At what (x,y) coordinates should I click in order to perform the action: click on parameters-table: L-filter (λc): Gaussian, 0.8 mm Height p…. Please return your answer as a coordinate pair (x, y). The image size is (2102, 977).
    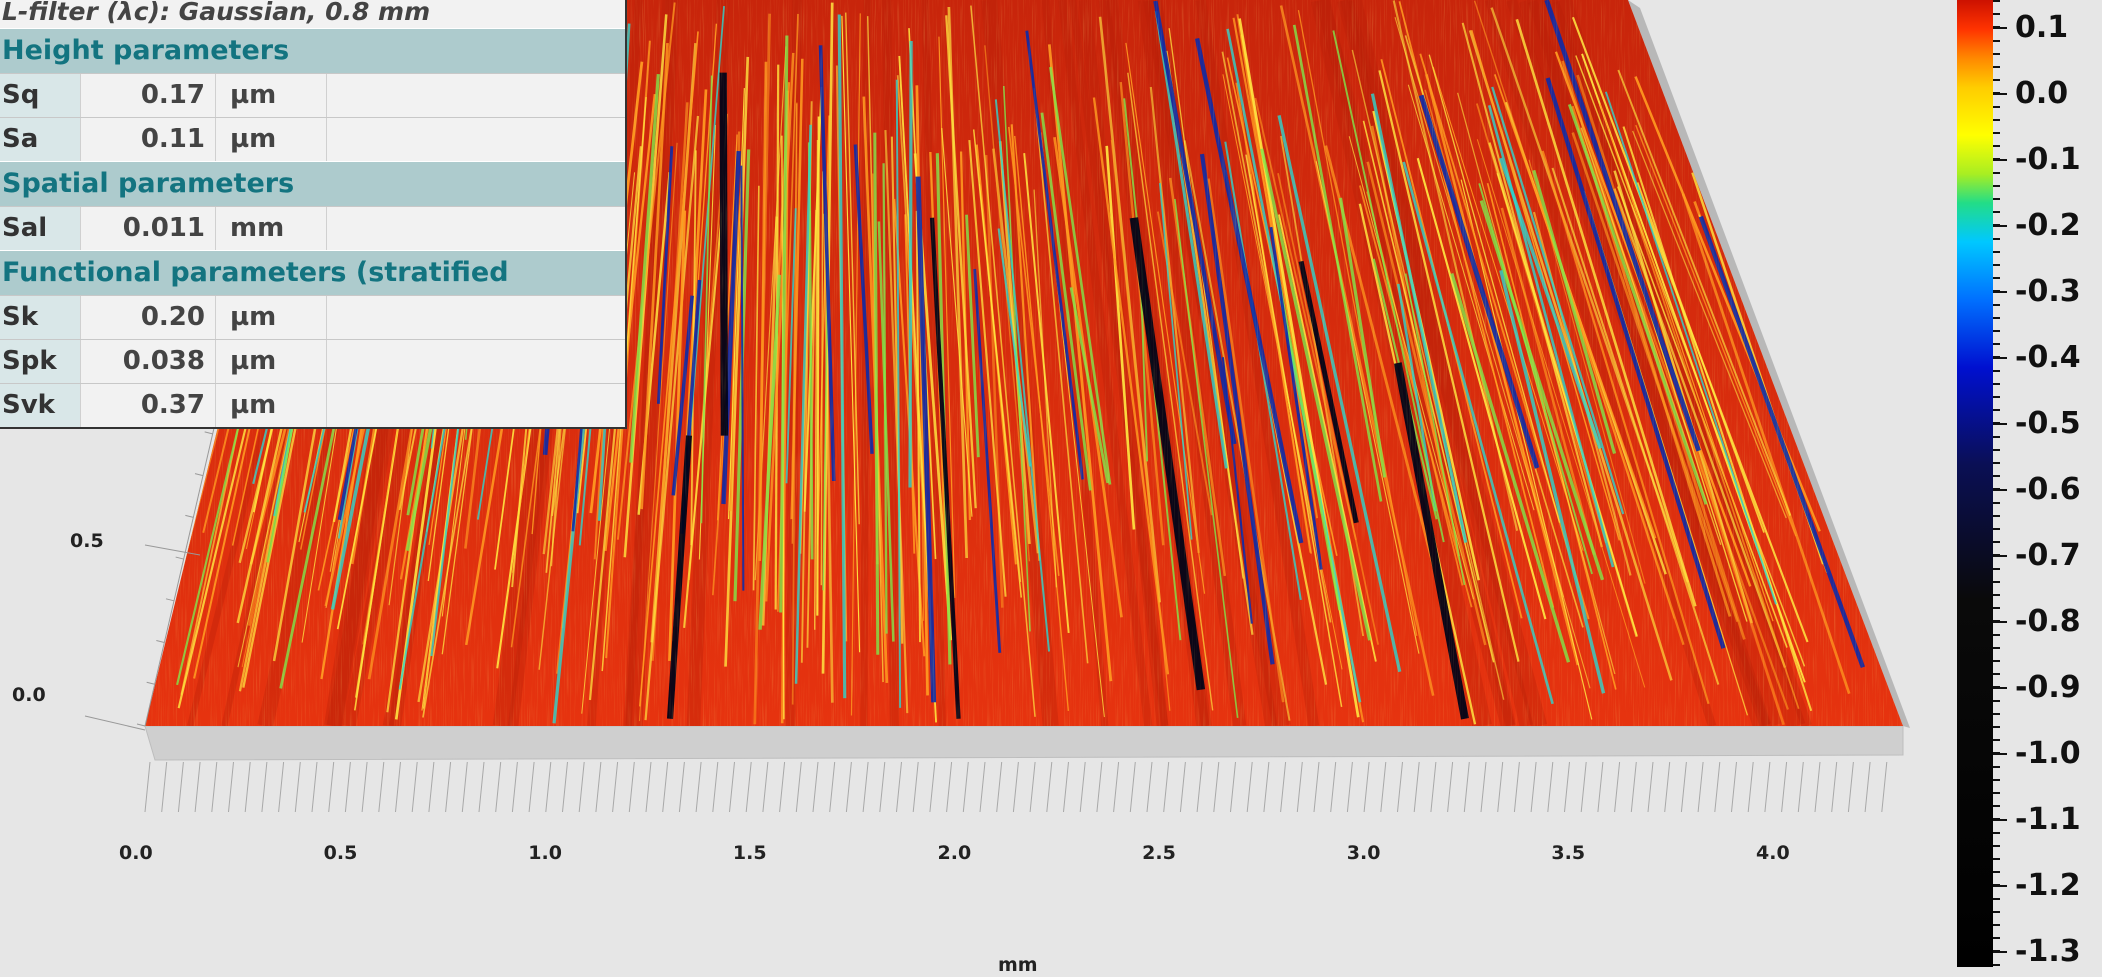
    Looking at the image, I should click on (313, 214).